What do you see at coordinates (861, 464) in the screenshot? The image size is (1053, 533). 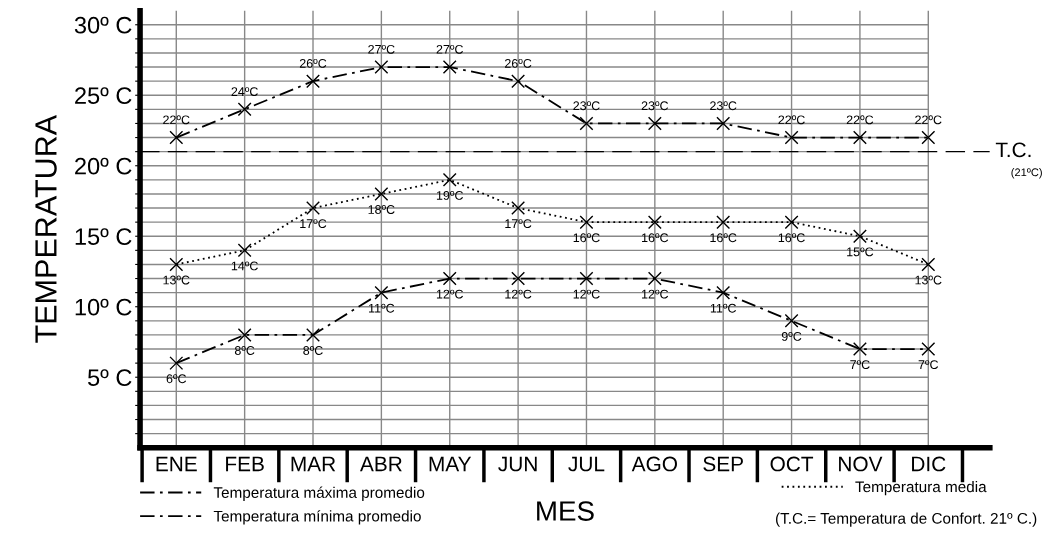 I see `x-tick-label: NOV` at bounding box center [861, 464].